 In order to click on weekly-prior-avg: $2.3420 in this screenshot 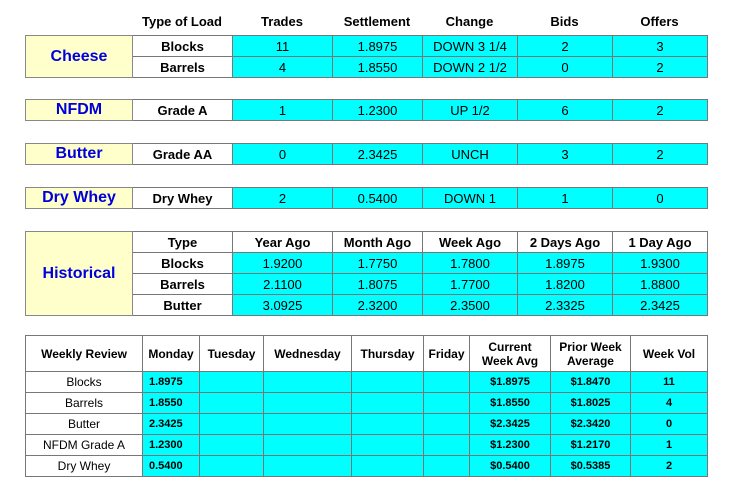, I will do `click(590, 424)`.